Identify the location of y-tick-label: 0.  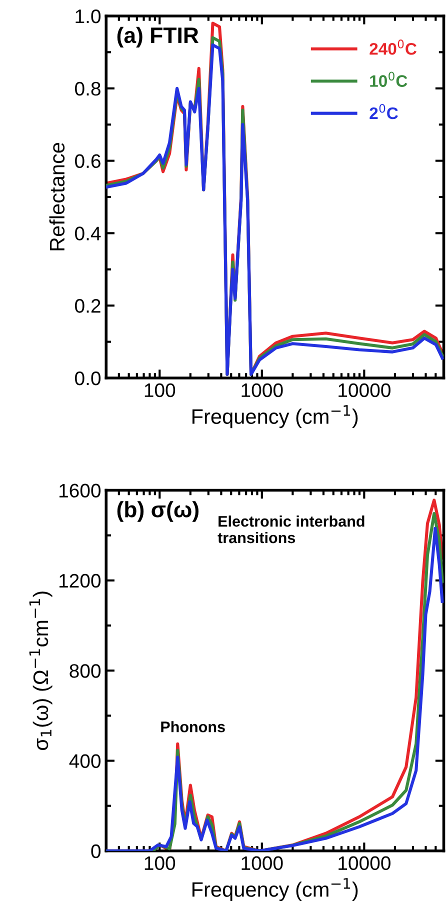
(96, 851).